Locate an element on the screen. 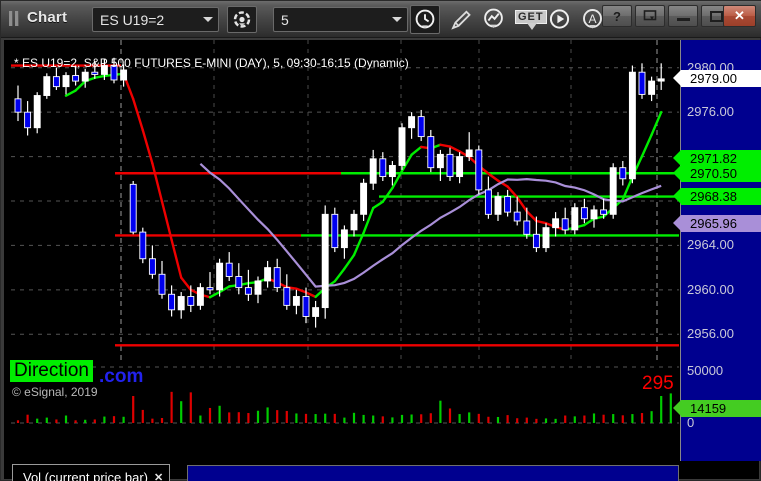 The width and height of the screenshot is (761, 481). study-tag-low: 2968.38 is located at coordinates (717, 197).